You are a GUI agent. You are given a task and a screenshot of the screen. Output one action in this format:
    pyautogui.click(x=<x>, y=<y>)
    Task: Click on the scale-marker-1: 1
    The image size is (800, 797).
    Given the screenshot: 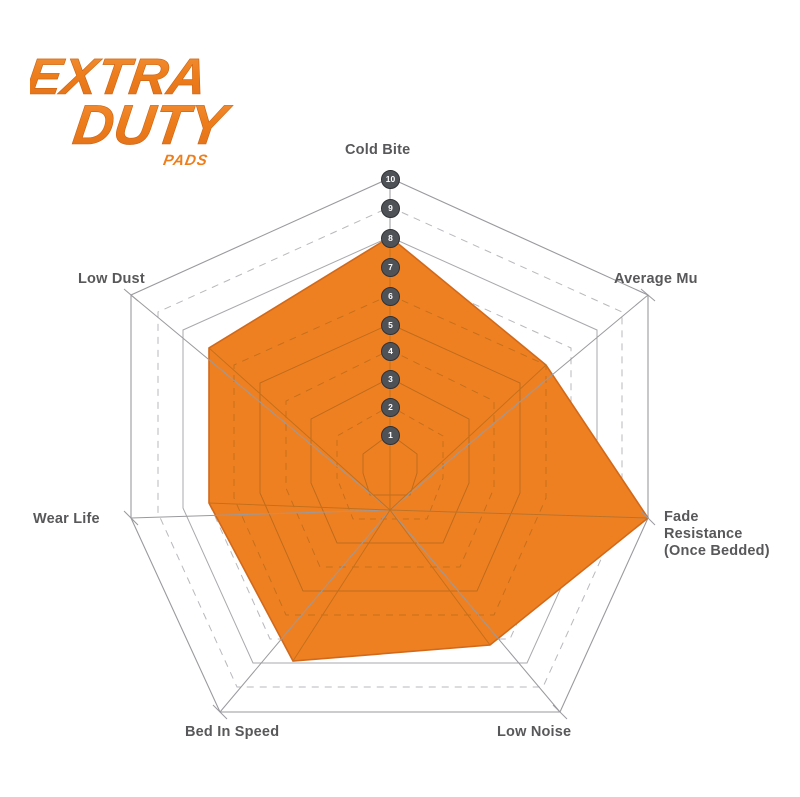 What is the action you would take?
    pyautogui.click(x=390, y=435)
    